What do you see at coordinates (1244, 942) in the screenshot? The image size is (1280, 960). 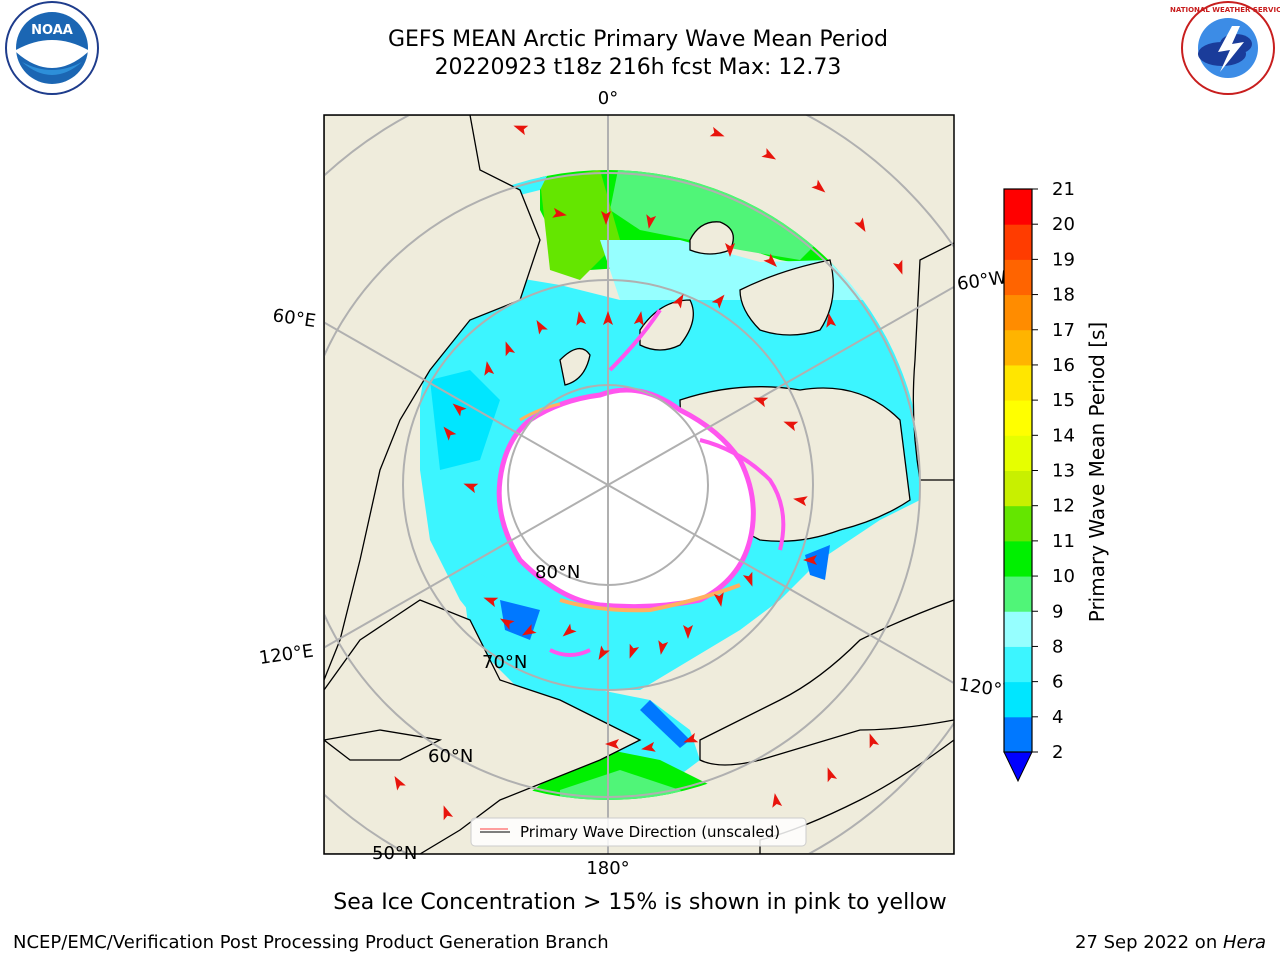 I see `footer-machine: Hera` at bounding box center [1244, 942].